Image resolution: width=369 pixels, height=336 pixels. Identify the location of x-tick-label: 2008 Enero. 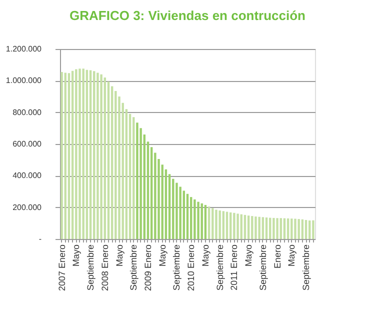
(105, 268).